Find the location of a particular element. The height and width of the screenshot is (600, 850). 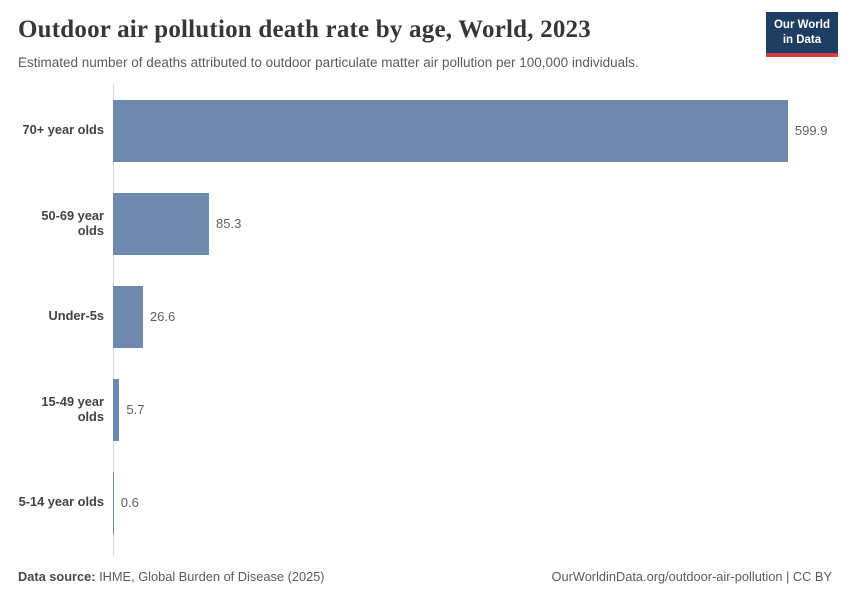

bar-track: 26.6 is located at coordinates (481, 316).